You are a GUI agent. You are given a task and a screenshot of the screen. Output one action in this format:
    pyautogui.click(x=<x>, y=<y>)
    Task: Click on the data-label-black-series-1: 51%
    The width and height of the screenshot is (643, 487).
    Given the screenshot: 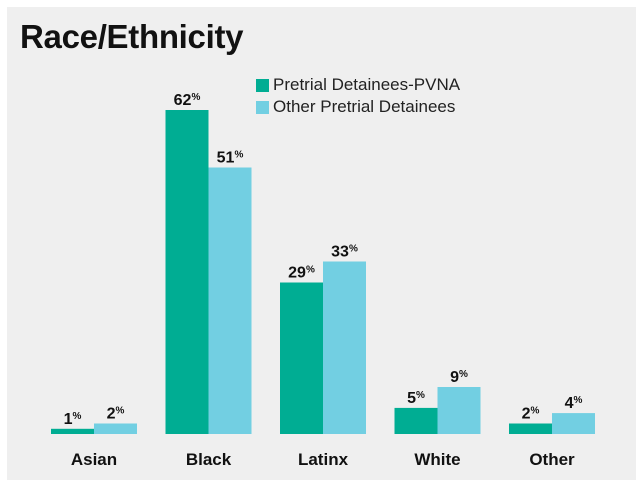 What is the action you would take?
    pyautogui.click(x=230, y=158)
    